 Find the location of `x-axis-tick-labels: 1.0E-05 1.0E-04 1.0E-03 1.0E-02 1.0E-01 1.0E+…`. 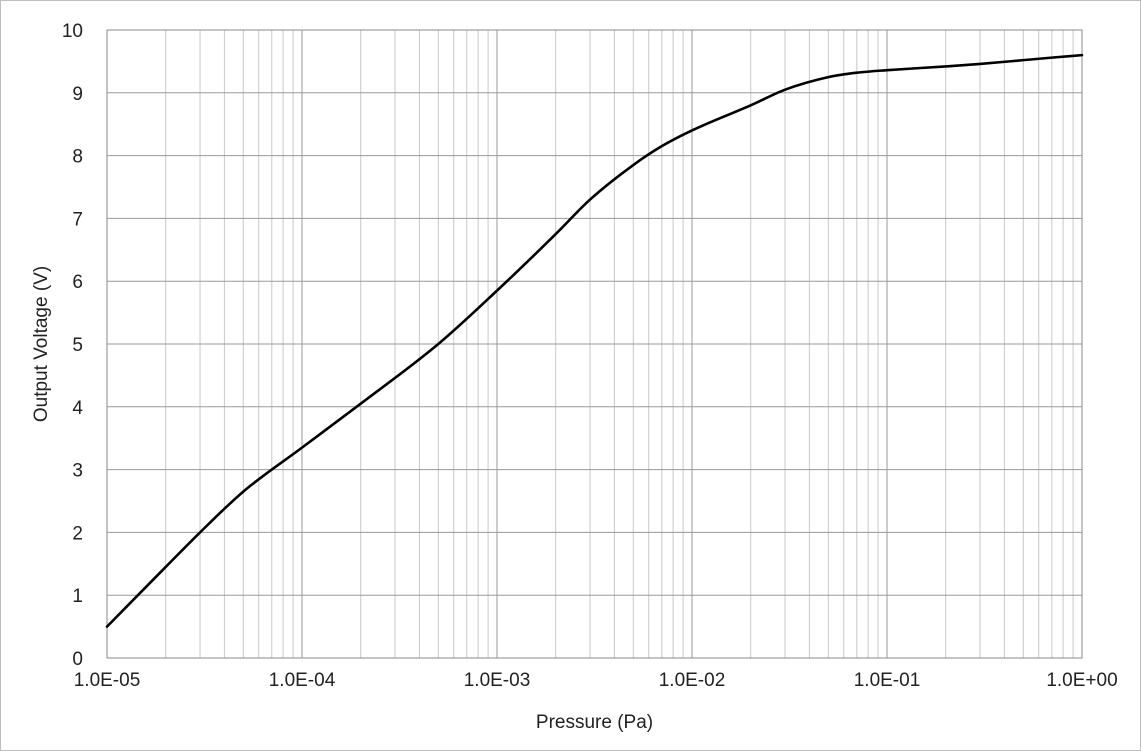

x-axis-tick-labels: 1.0E-05 1.0E-04 1.0E-03 1.0E-02 1.0E-01 1.0E+… is located at coordinates (596, 680).